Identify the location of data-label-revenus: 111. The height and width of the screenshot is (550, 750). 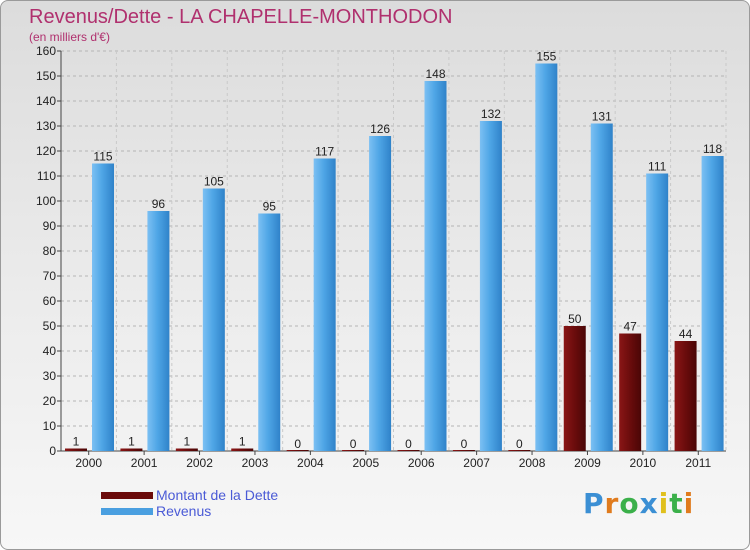
(657, 167).